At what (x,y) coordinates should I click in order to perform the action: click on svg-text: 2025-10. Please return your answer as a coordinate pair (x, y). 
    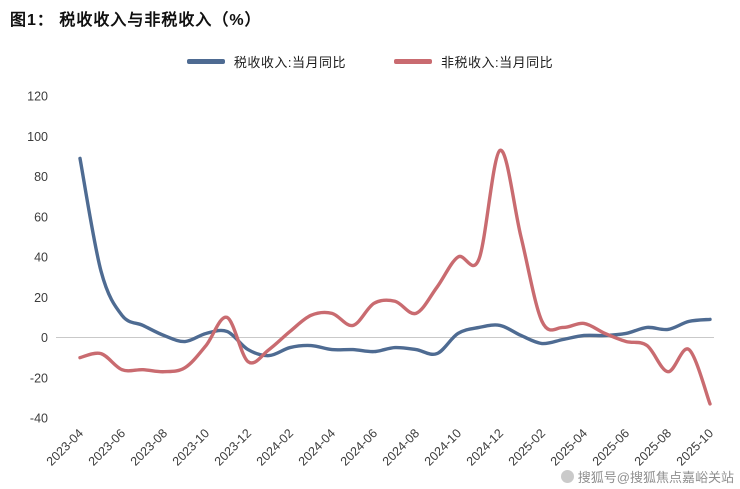
    Looking at the image, I should click on (695, 447).